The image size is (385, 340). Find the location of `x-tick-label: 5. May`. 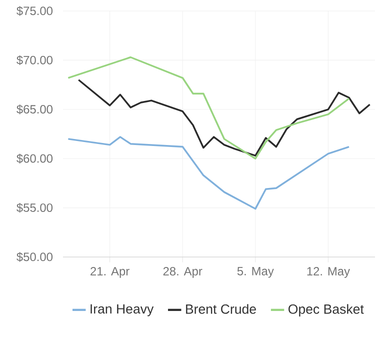

x-tick-label: 5. May is located at coordinates (255, 272).